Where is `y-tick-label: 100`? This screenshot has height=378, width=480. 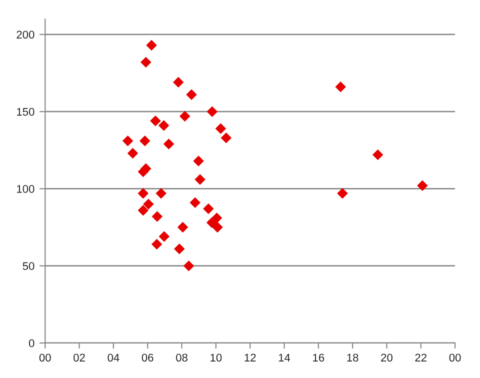
y-tick-label: 100 is located at coordinates (25, 189).